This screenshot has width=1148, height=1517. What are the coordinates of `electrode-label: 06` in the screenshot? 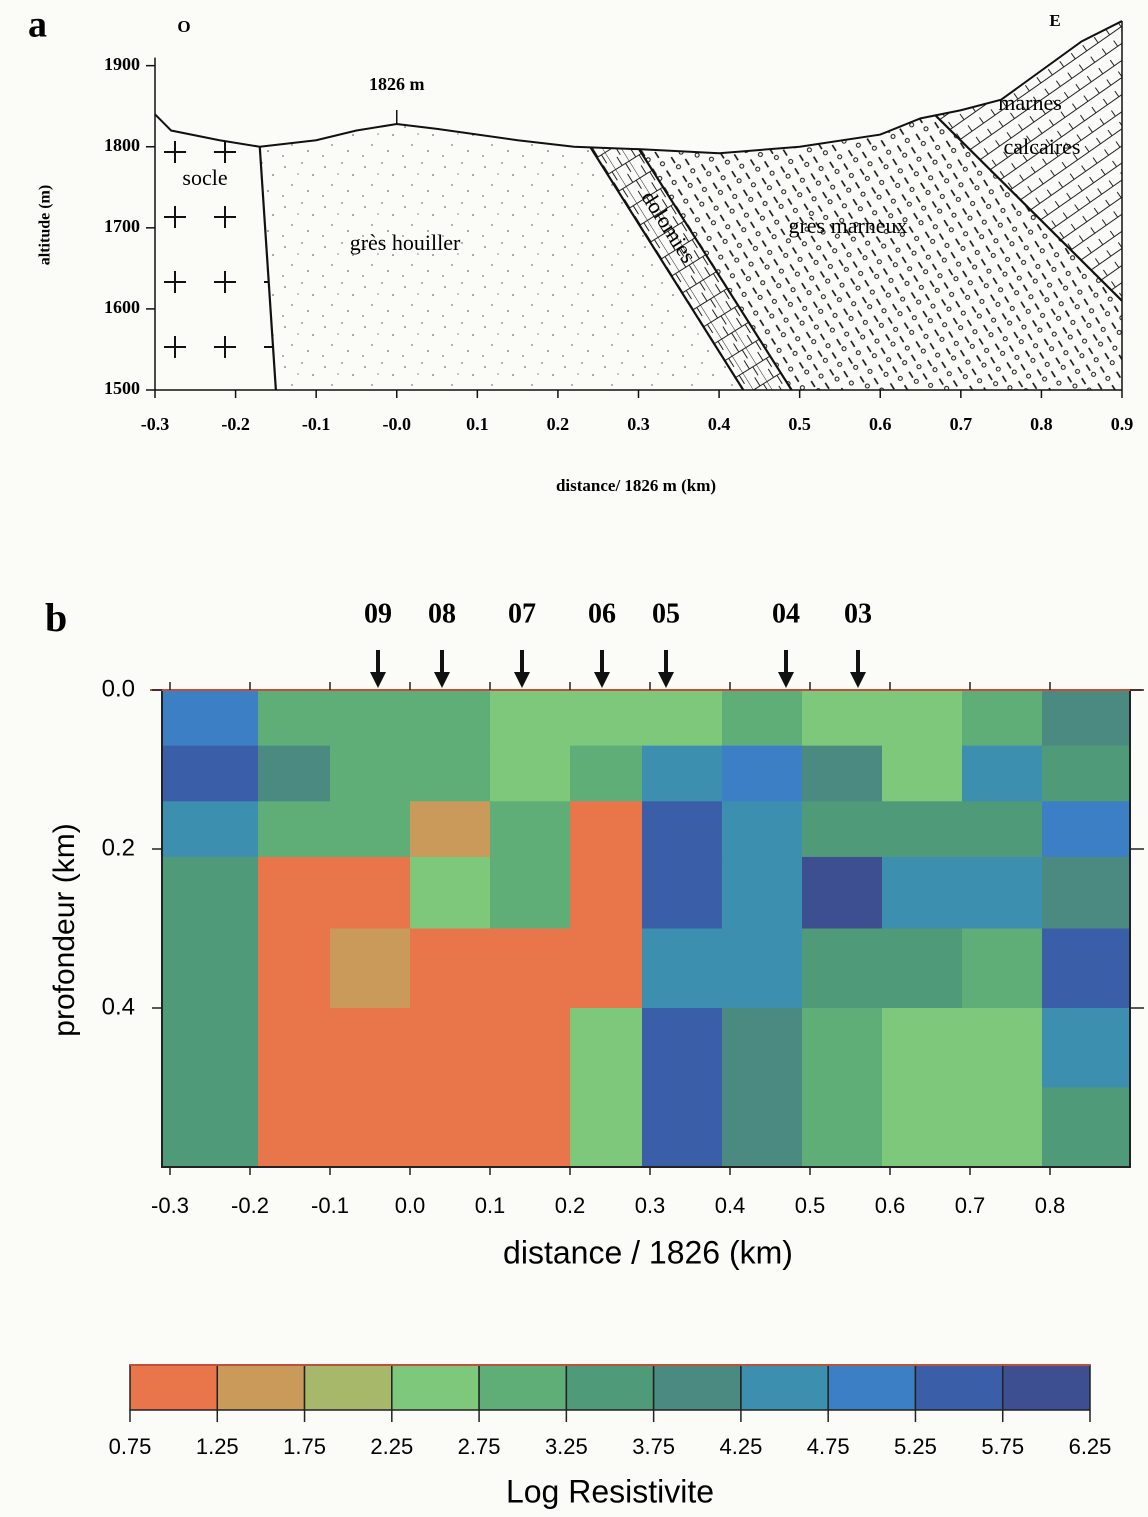 It's located at (602, 613).